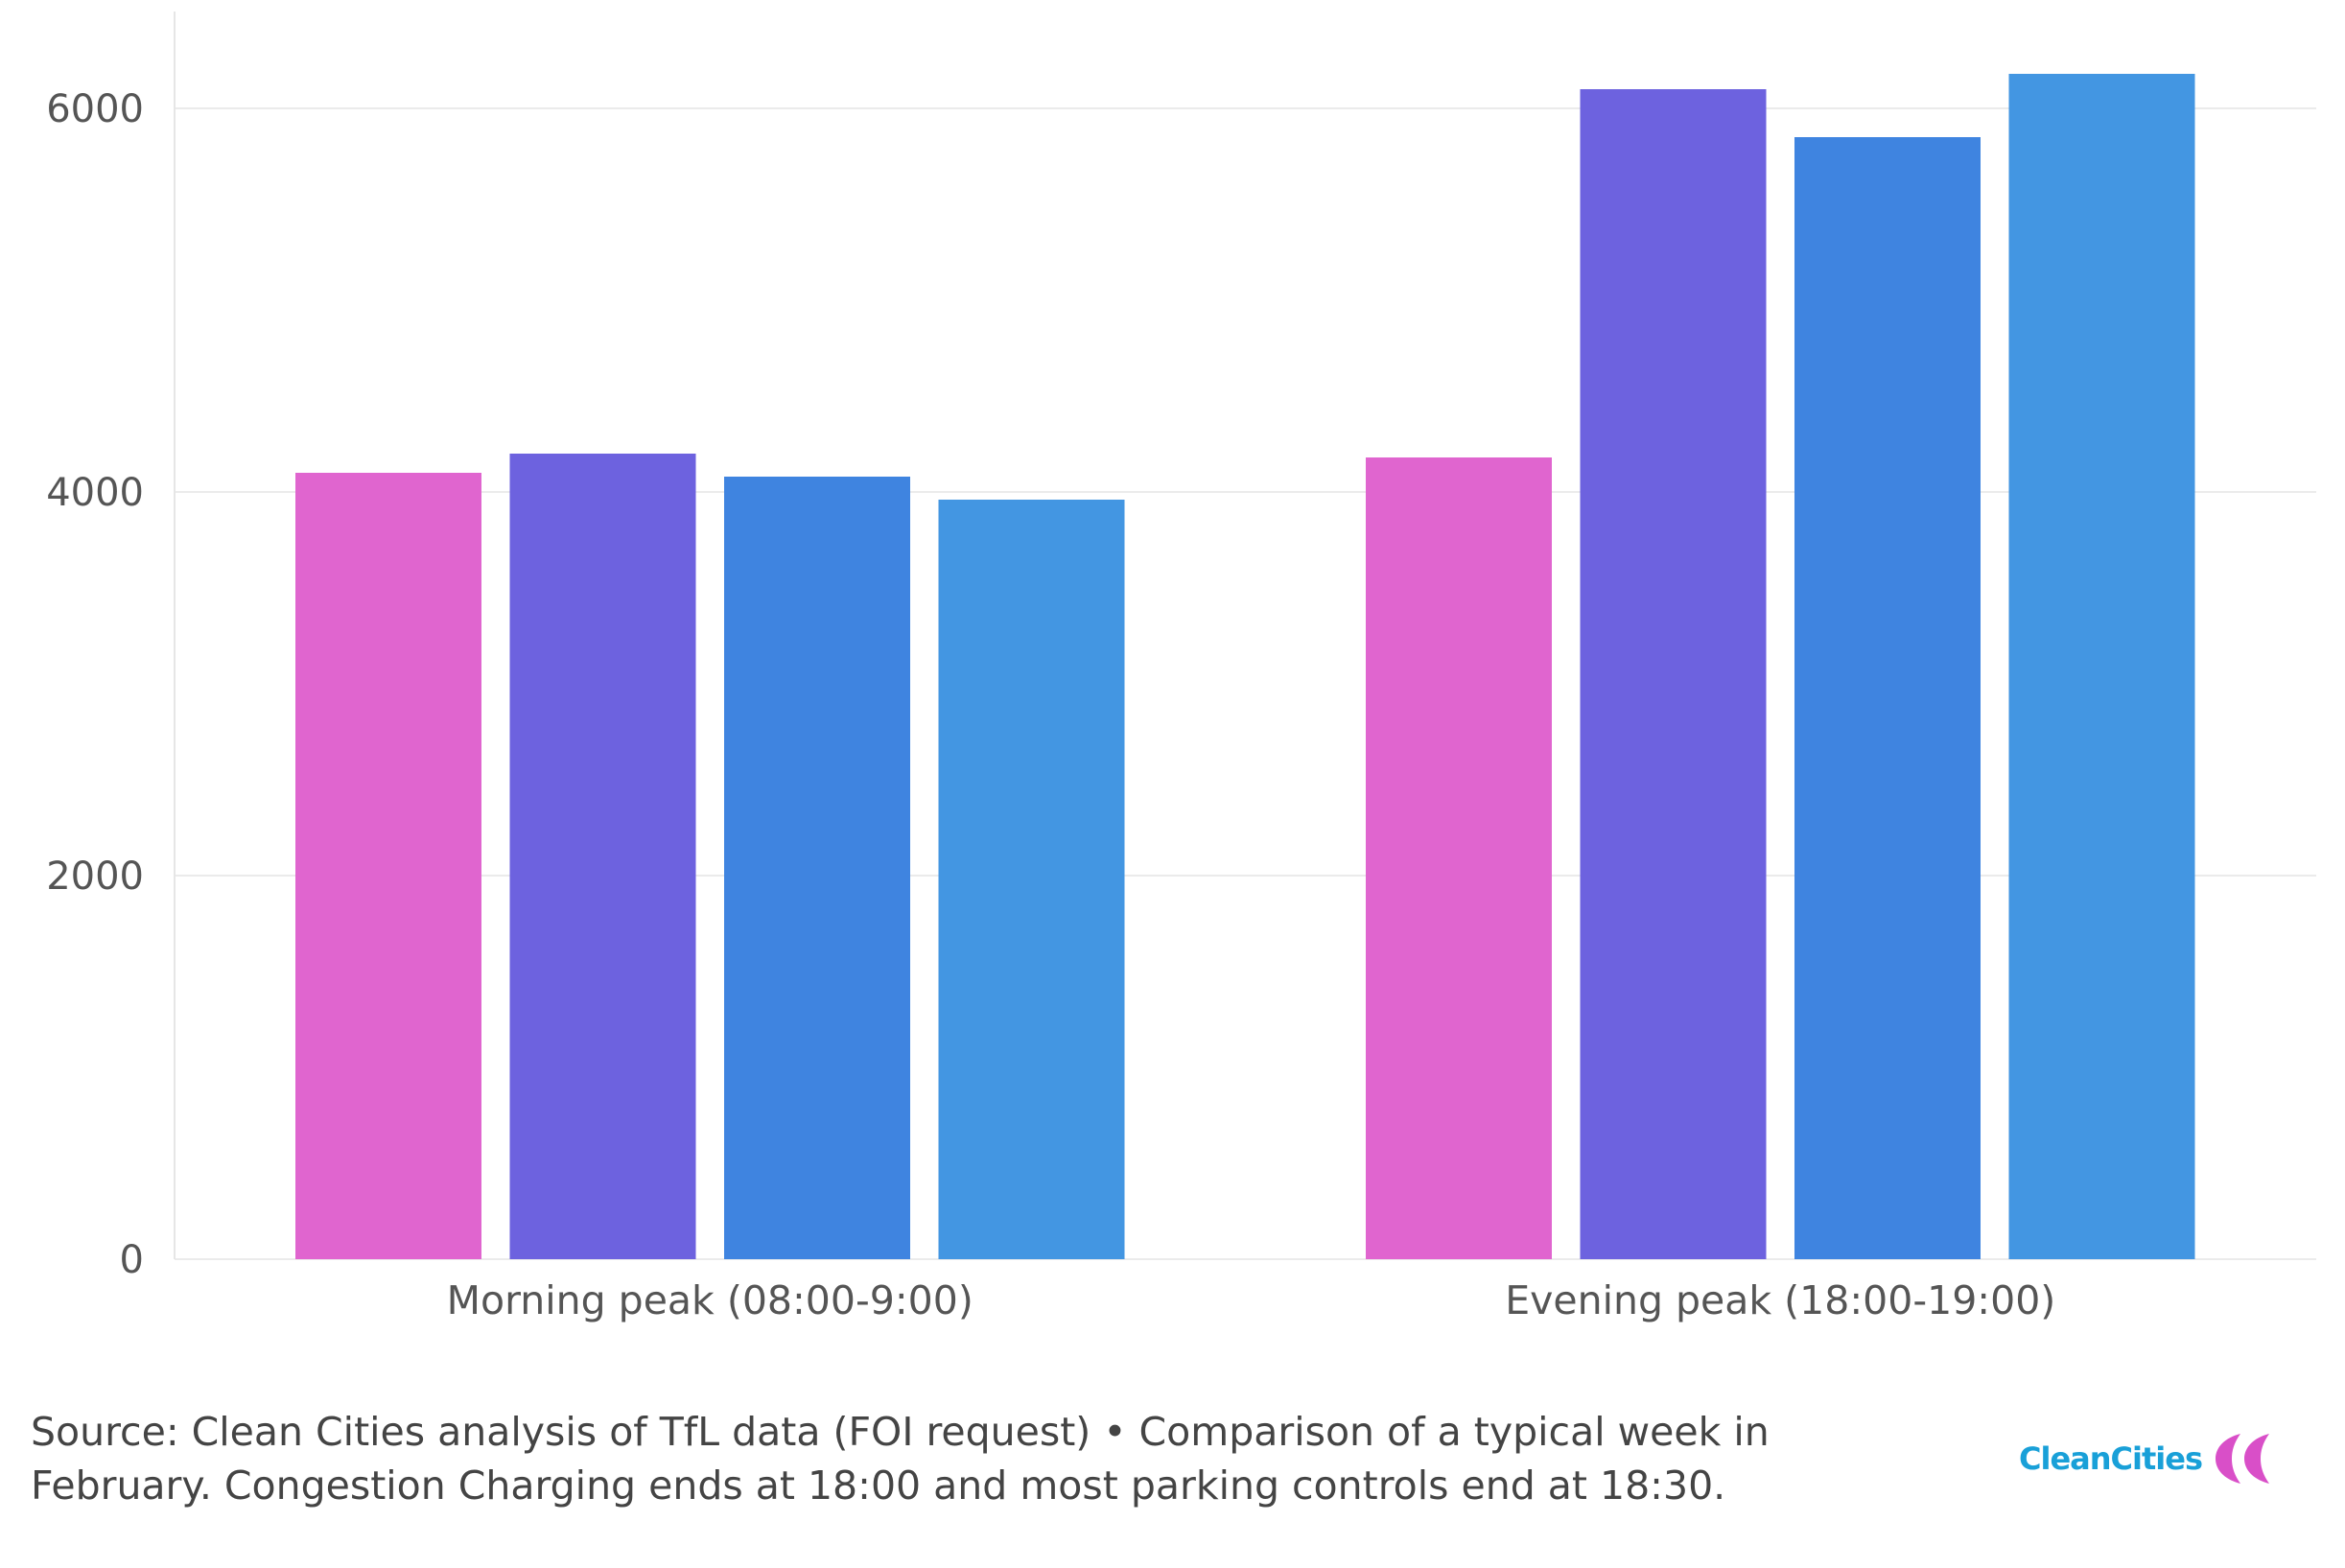 The width and height of the screenshot is (2345, 1568). Describe the element at coordinates (2242, 1459) in the screenshot. I see `cleancities-mark-icon` at that location.